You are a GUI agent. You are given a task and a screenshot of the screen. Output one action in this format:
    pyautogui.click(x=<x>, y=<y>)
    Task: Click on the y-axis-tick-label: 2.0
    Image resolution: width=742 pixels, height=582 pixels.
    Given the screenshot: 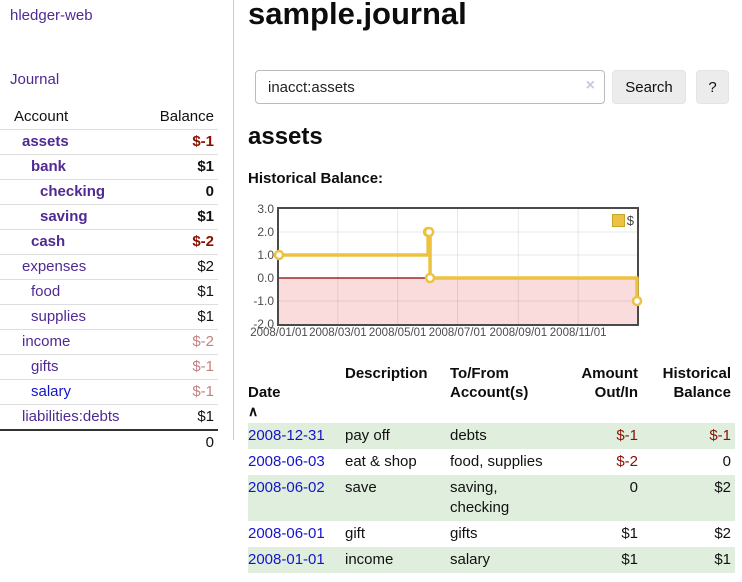 What is the action you would take?
    pyautogui.click(x=265, y=232)
    